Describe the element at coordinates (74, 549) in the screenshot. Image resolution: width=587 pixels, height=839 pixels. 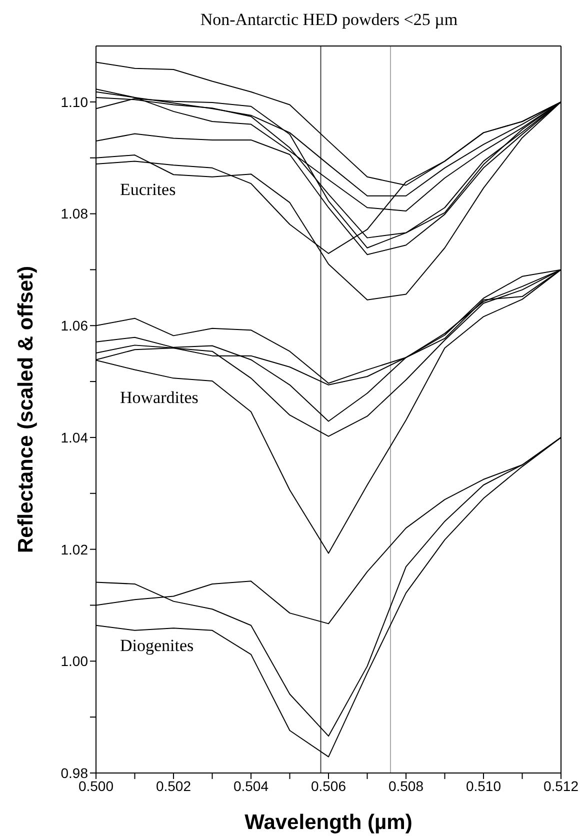
I see `y-tick-label: 1.02` at that location.